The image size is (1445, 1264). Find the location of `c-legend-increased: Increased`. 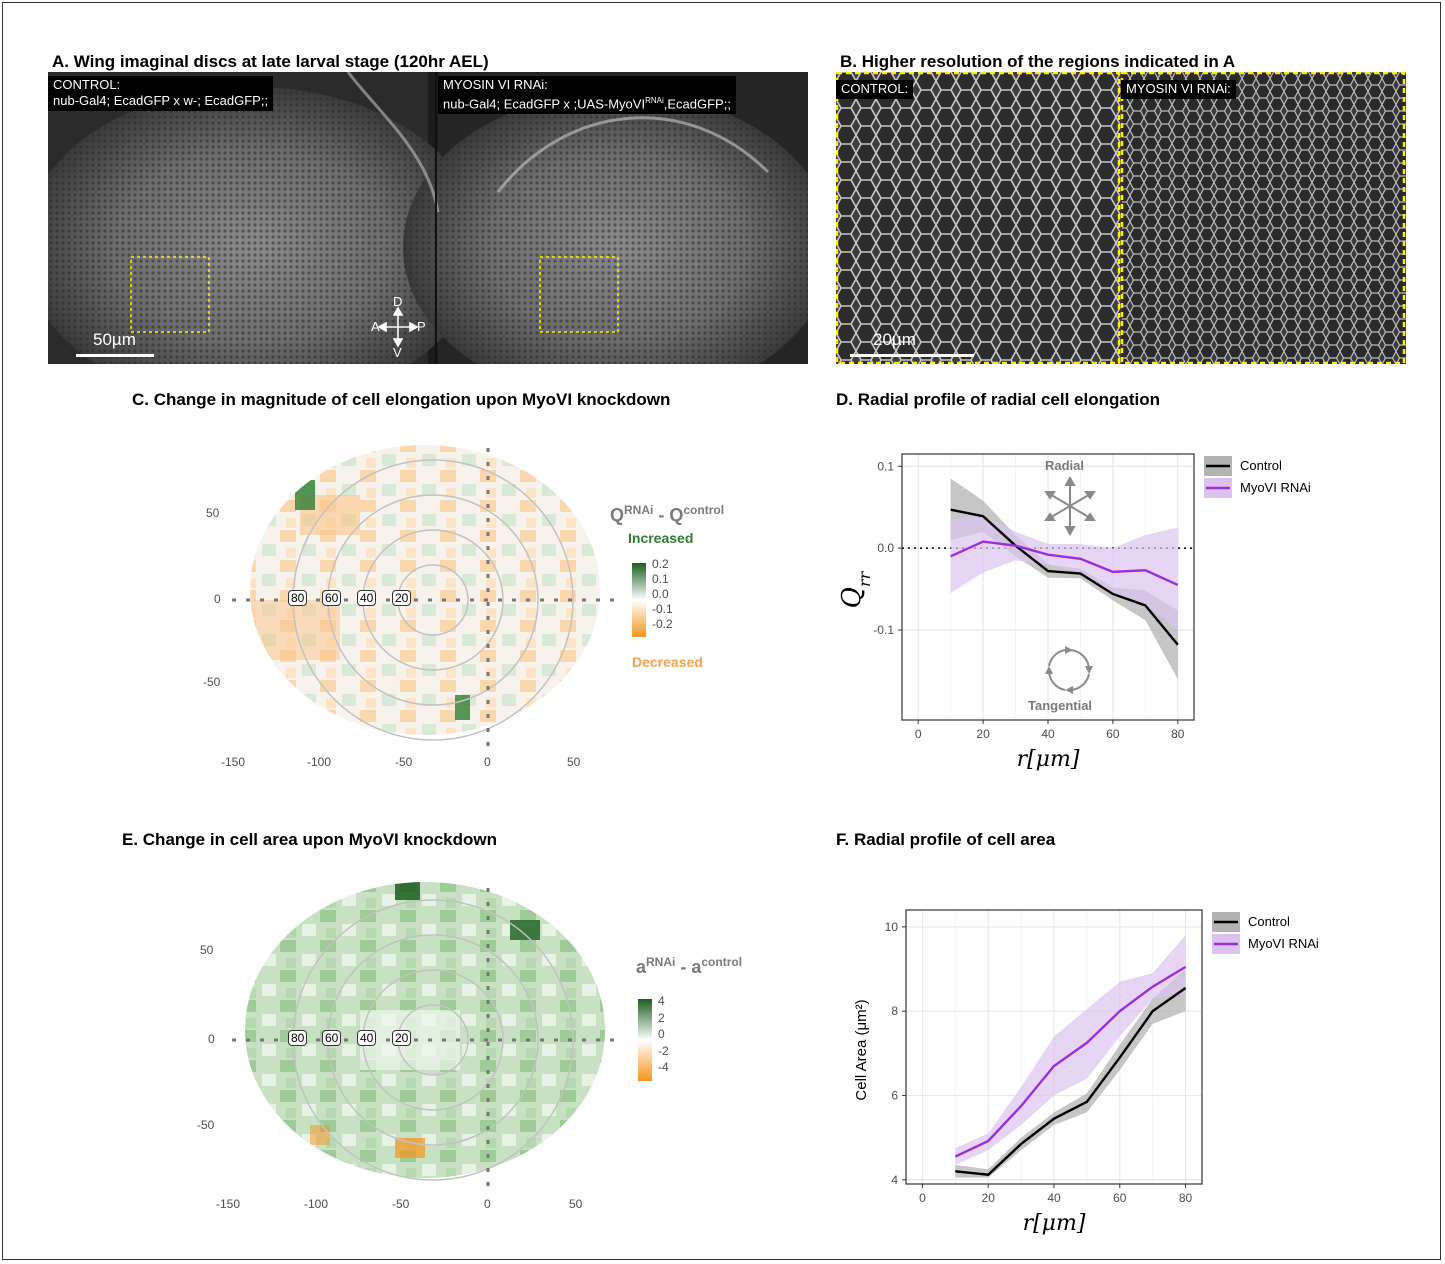

c-legend-increased: Increased is located at coordinates (661, 538).